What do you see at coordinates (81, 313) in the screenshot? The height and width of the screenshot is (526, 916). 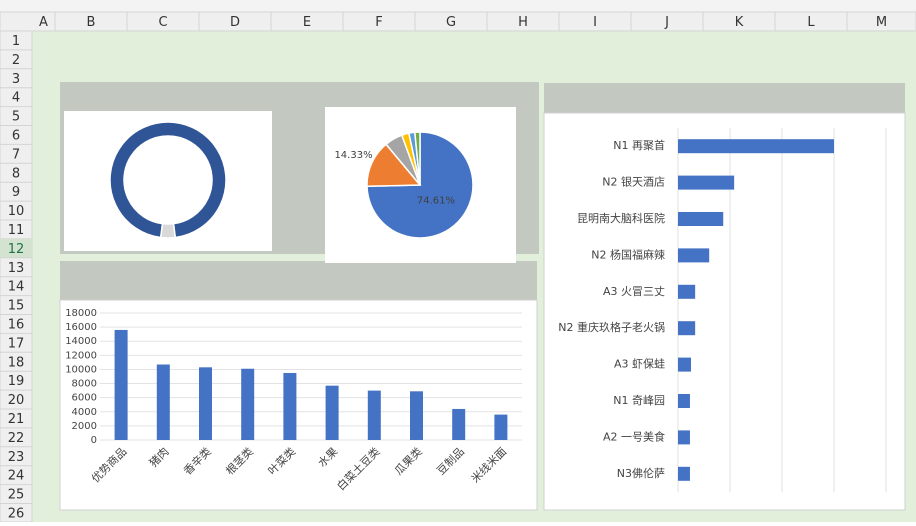 I see `y-tick-label: 18000` at bounding box center [81, 313].